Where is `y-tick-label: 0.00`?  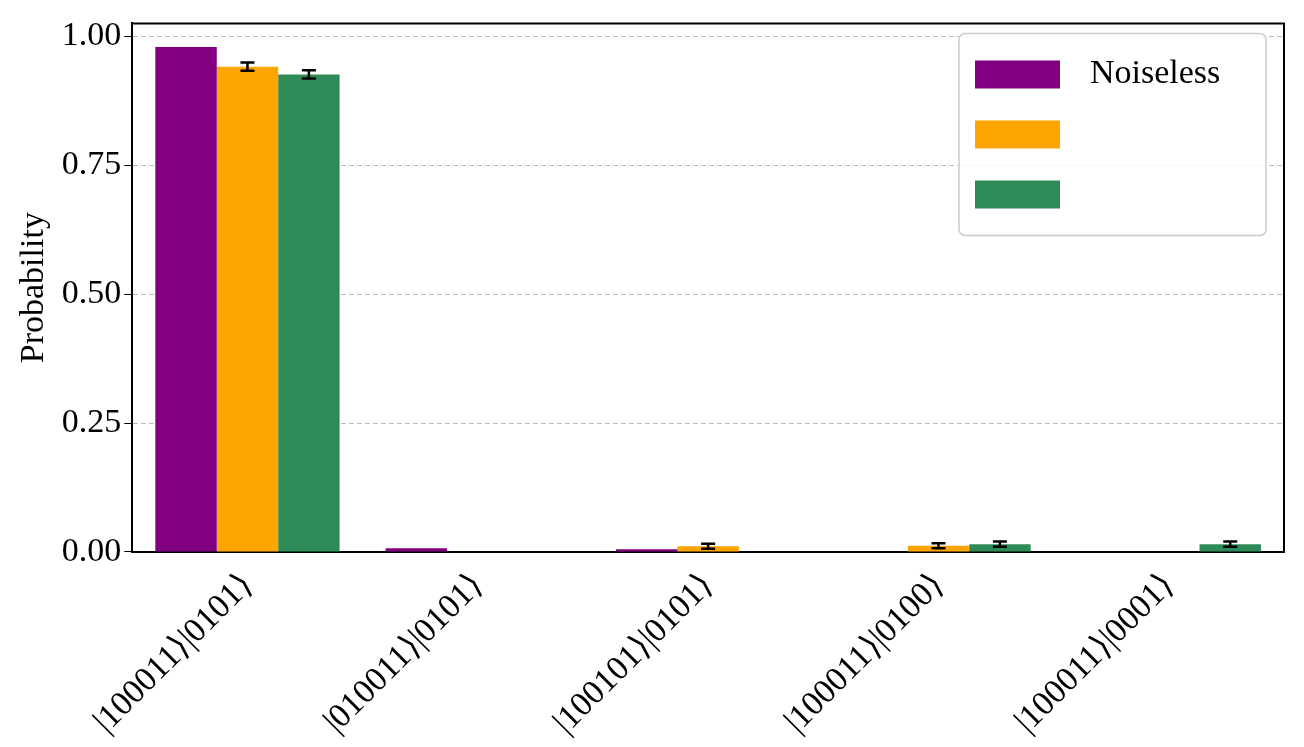
y-tick-label: 0.00 is located at coordinates (91, 549).